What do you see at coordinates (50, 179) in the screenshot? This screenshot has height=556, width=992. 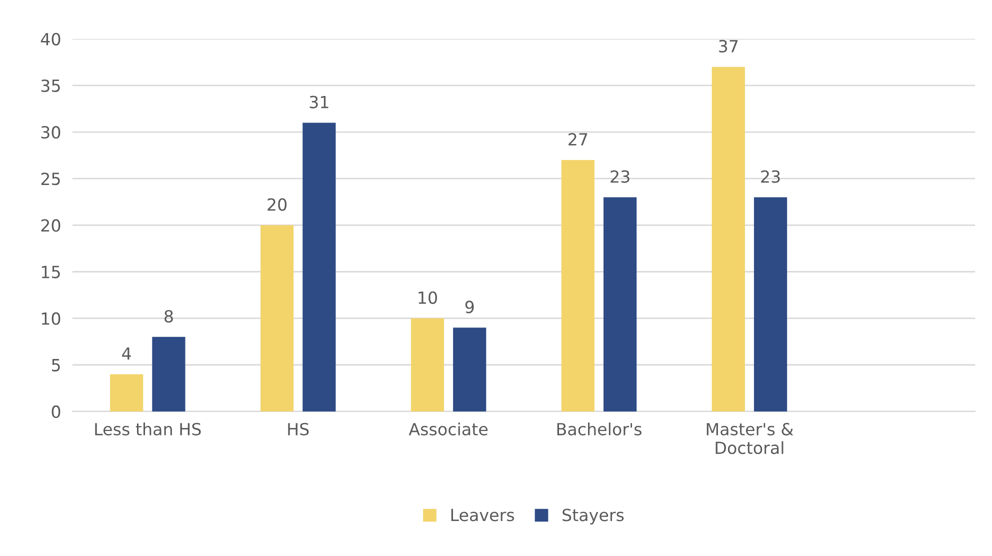 I see `y-tick-label: 25` at bounding box center [50, 179].